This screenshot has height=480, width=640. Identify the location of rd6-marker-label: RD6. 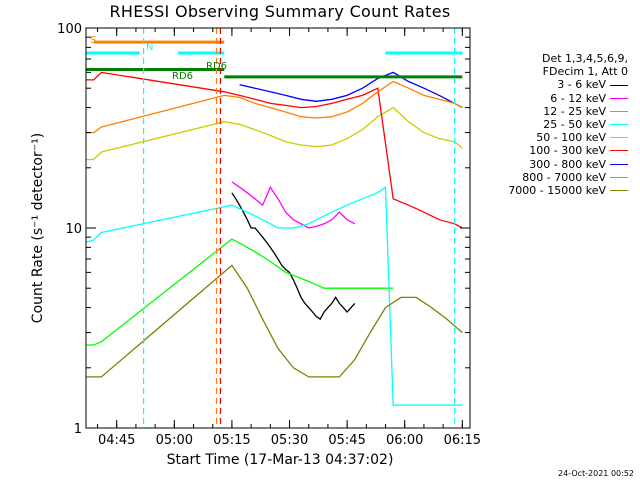
(182, 76).